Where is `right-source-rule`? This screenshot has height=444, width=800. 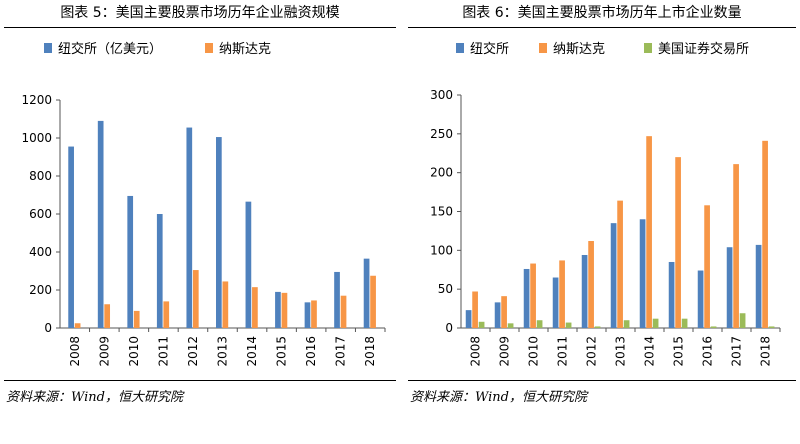 right-source-rule is located at coordinates (602, 380).